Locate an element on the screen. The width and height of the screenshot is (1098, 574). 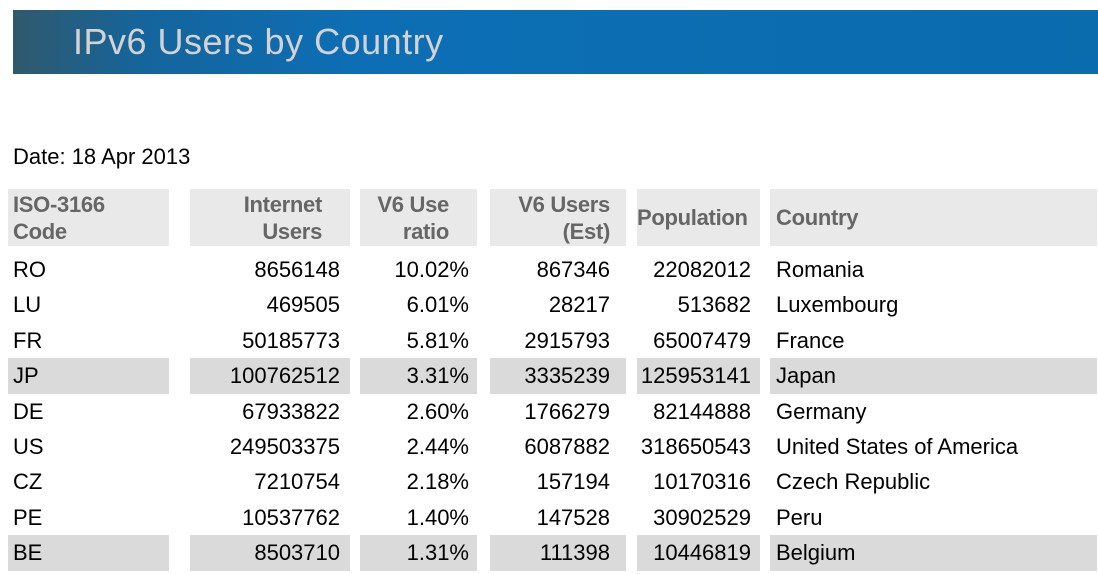
table-row: LU 469505 6.01% 28217 513682 Luxembourg is located at coordinates (549, 304).